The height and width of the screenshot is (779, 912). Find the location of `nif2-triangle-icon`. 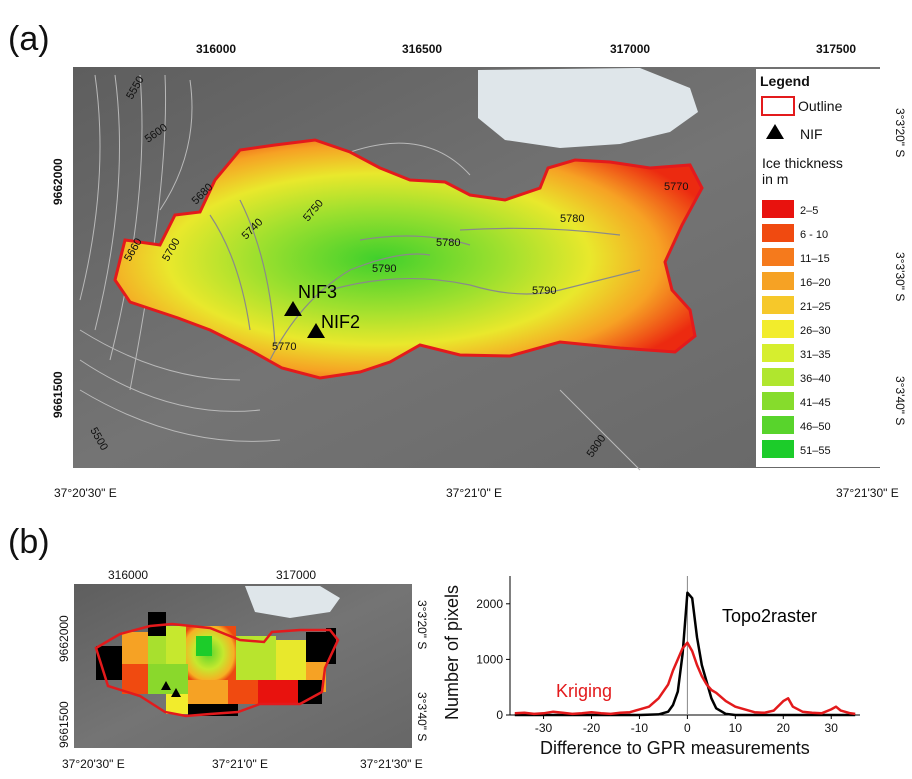

nif2-triangle-icon is located at coordinates (316, 330).